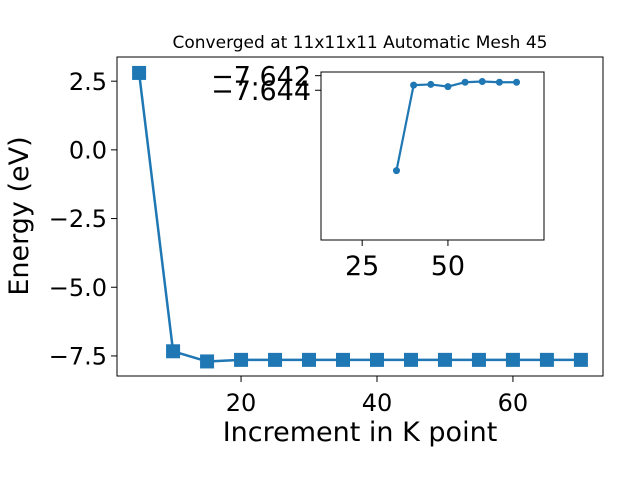 The height and width of the screenshot is (480, 640). What do you see at coordinates (377, 403) in the screenshot?
I see `main-x-tick-label: 40` at bounding box center [377, 403].